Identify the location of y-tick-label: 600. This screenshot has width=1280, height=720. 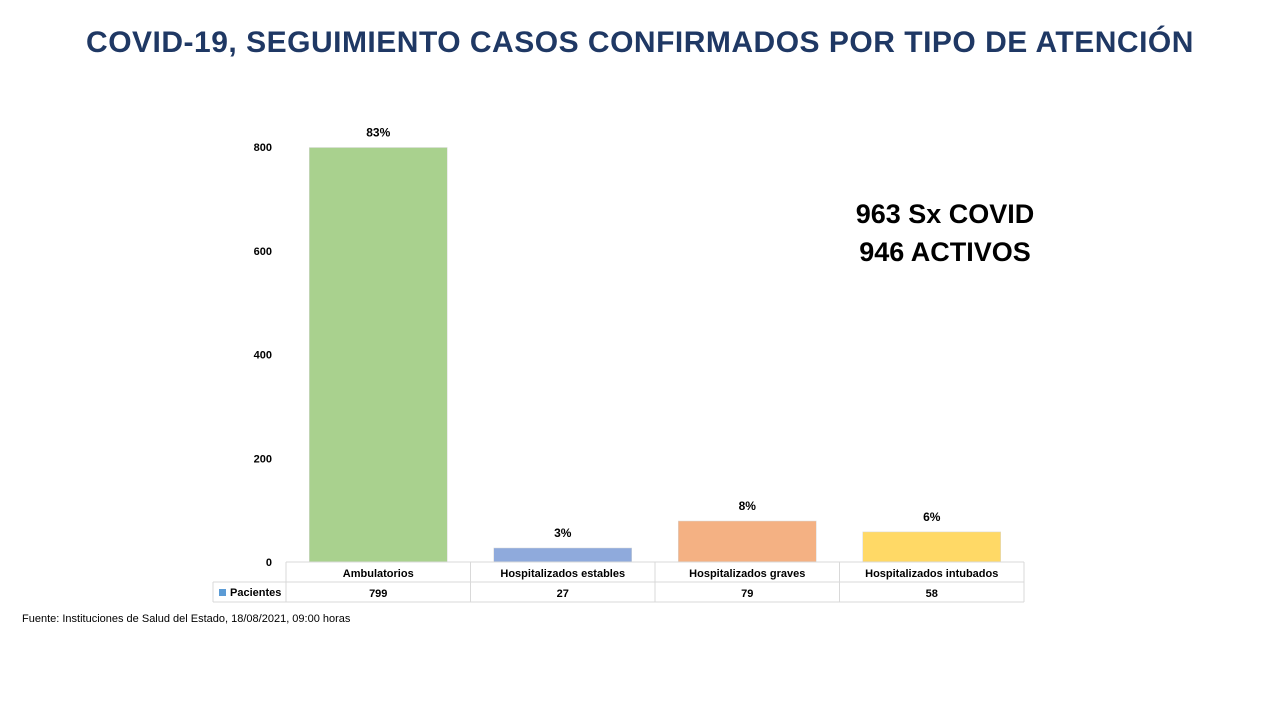
(263, 252).